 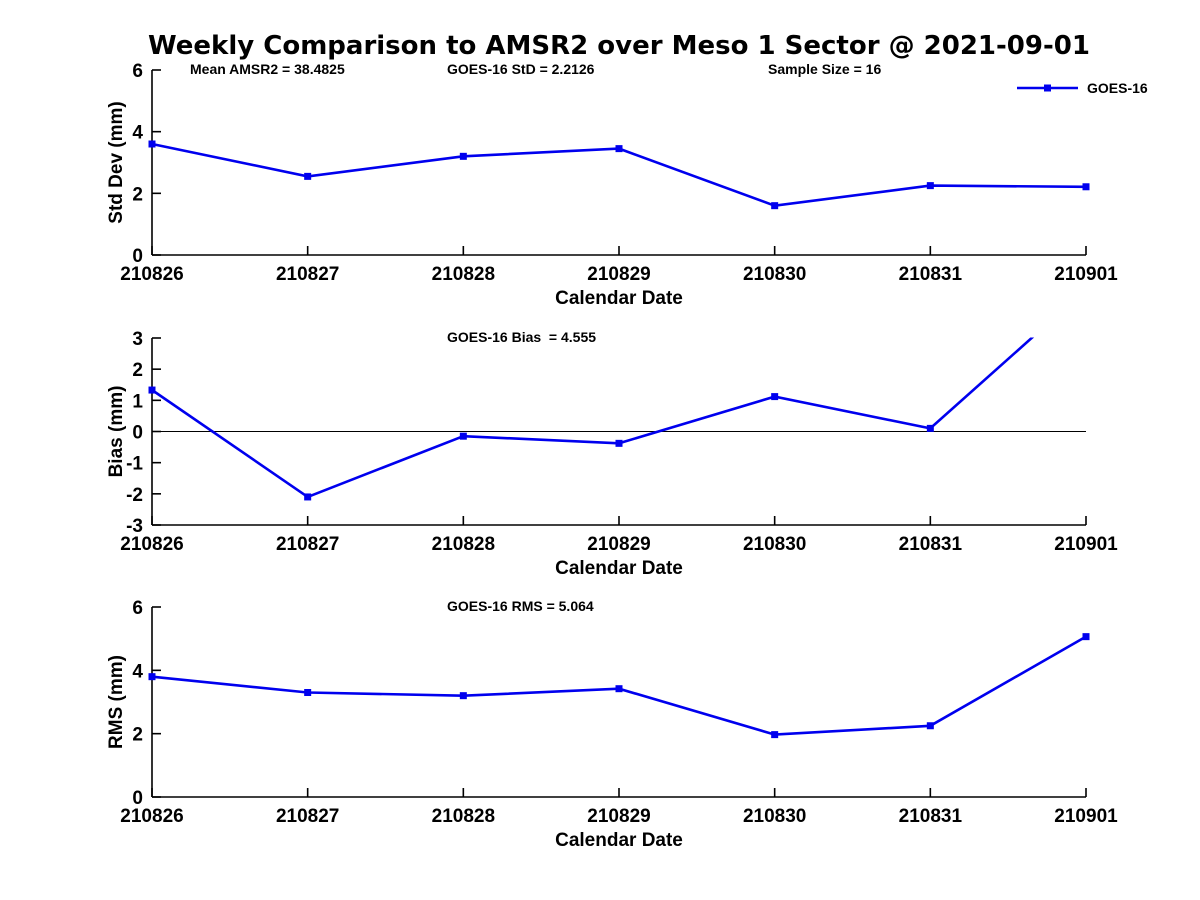 I want to click on annotation: Sample Size = 16, so click(x=824, y=69).